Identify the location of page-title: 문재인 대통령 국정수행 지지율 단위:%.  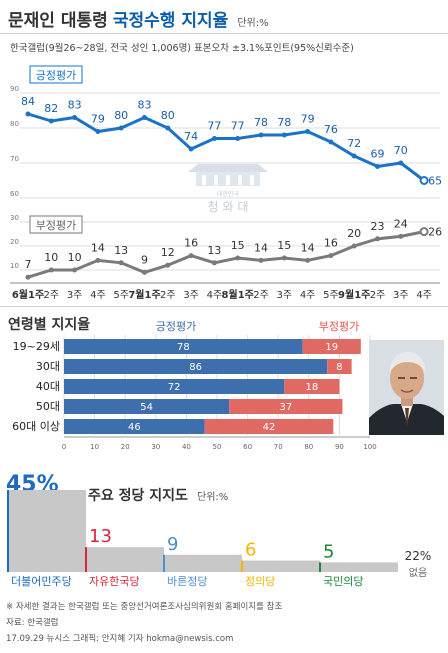
(138, 18).